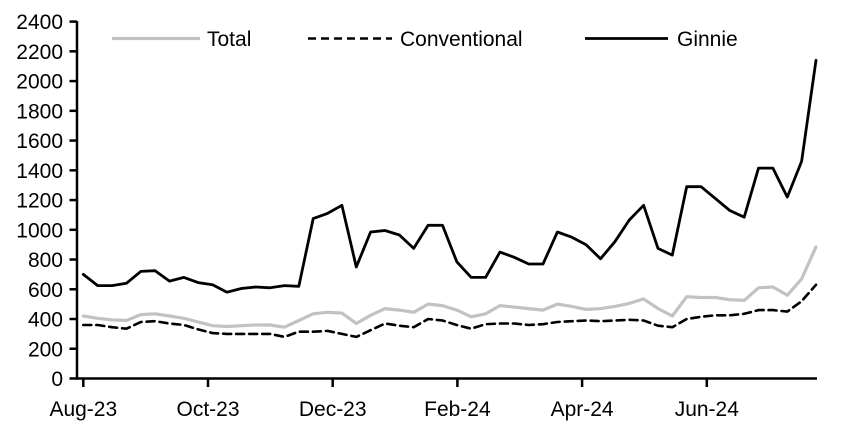  What do you see at coordinates (394, 399) in the screenshot?
I see `x-axis: Aug-23 Oct-23 Dec-23 Feb-24 Apr-24 Jun-24` at bounding box center [394, 399].